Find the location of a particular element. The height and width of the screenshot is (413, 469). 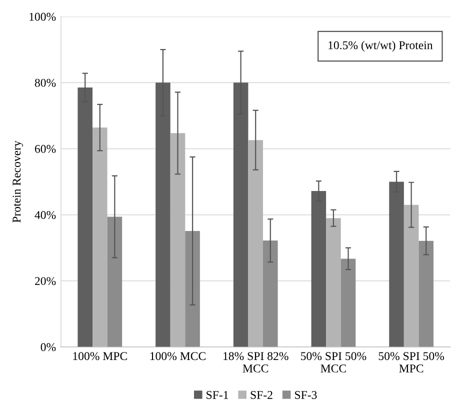

y-tick-label: 60% is located at coordinates (45, 148).